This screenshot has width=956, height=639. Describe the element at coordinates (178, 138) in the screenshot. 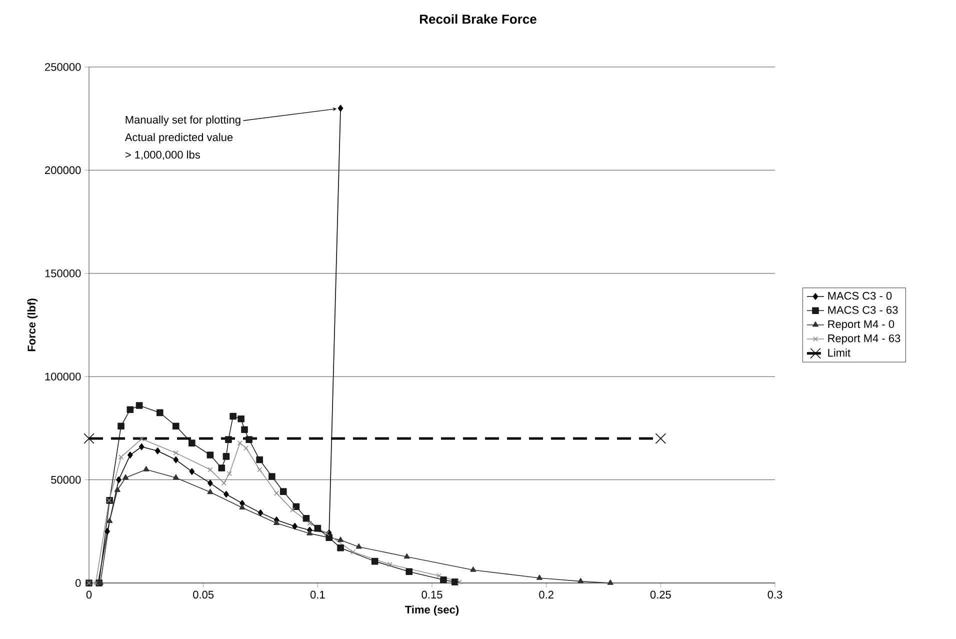

I see `annotation: Actual predicted value` at that location.